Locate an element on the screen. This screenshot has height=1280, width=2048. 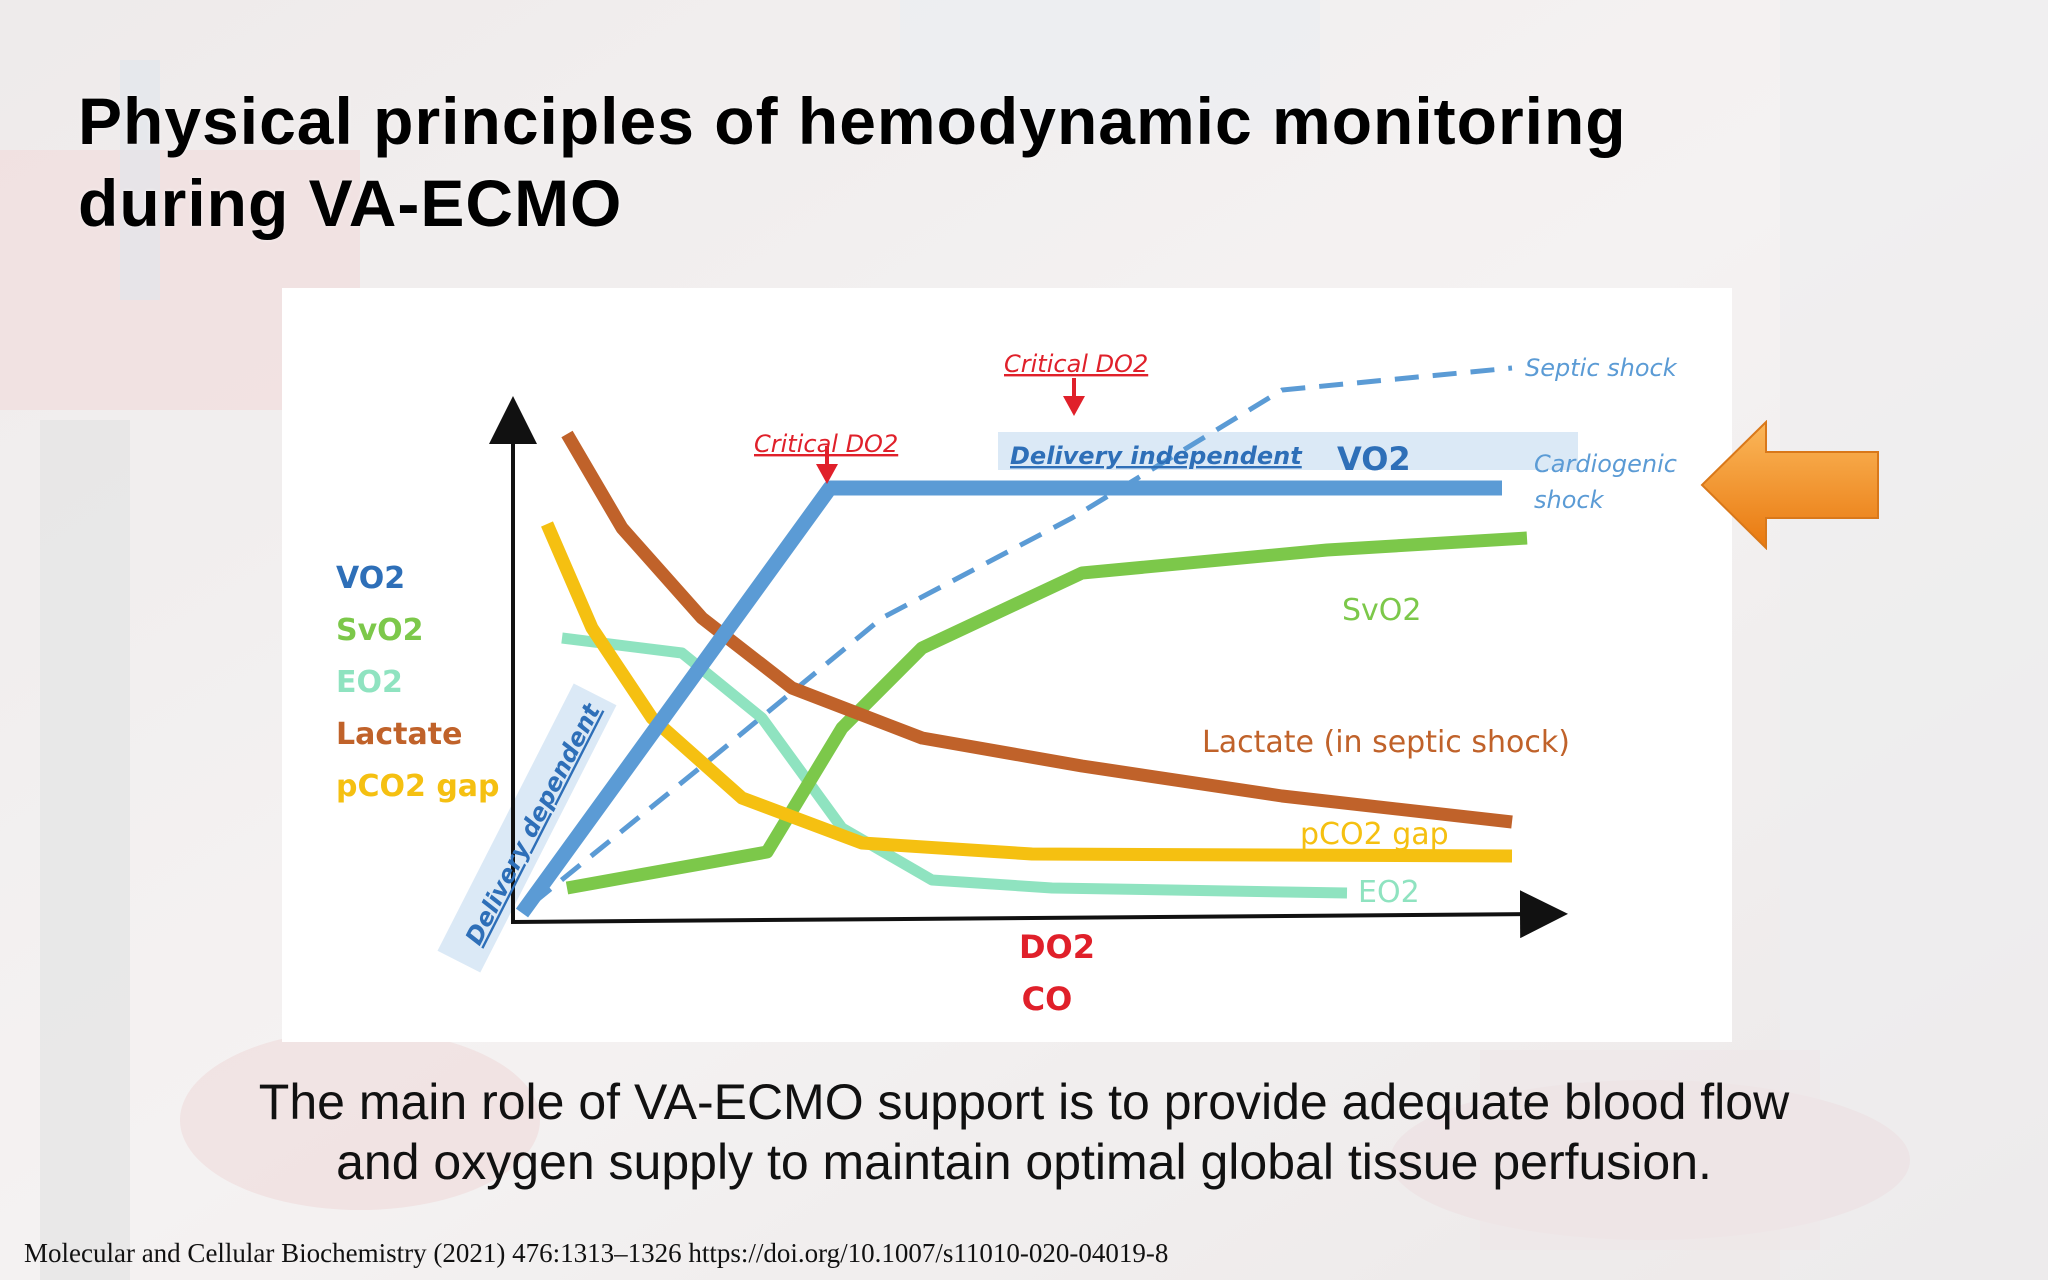
vo2-curve-label: VO2 is located at coordinates (1374, 459).